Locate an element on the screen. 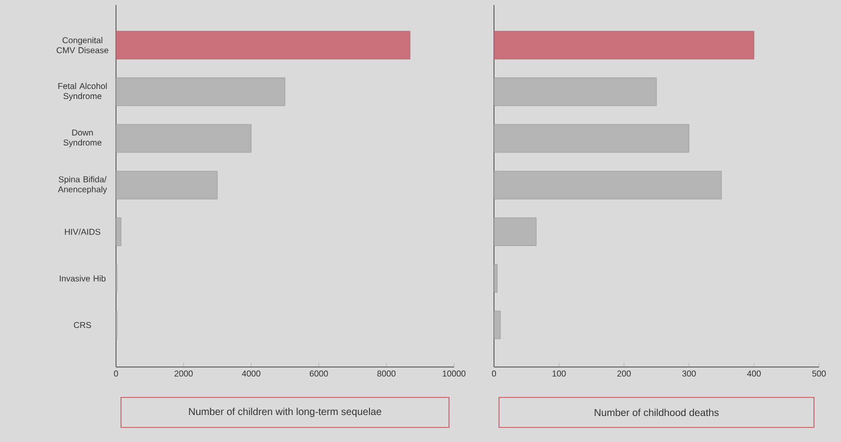 Image resolution: width=841 pixels, height=442 pixels. x-axis-title: Number of children with long-term sequelae is located at coordinates (285, 413).